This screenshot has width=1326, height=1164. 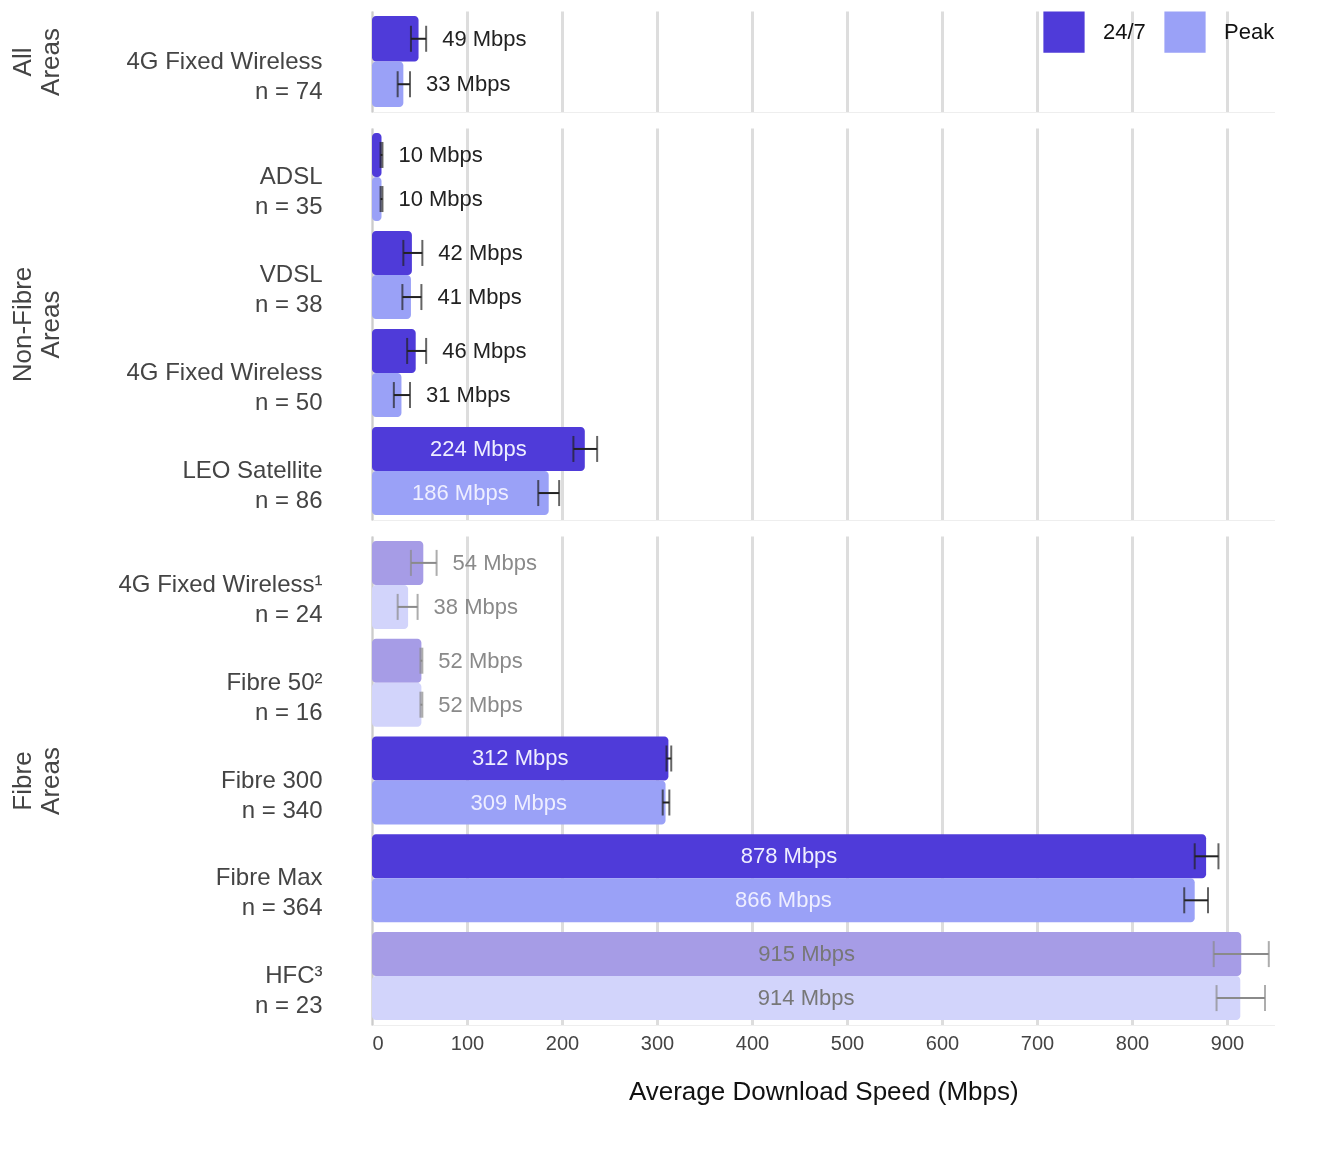 I want to click on x-tick-label: 600, so click(x=942, y=1042).